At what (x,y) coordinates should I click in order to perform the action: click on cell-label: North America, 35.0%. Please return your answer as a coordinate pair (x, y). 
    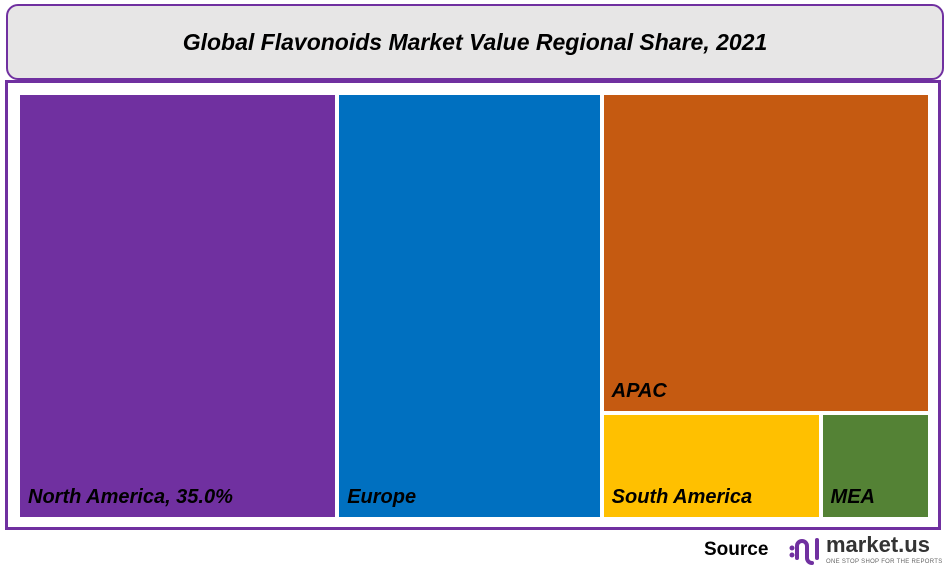
    Looking at the image, I should click on (130, 497).